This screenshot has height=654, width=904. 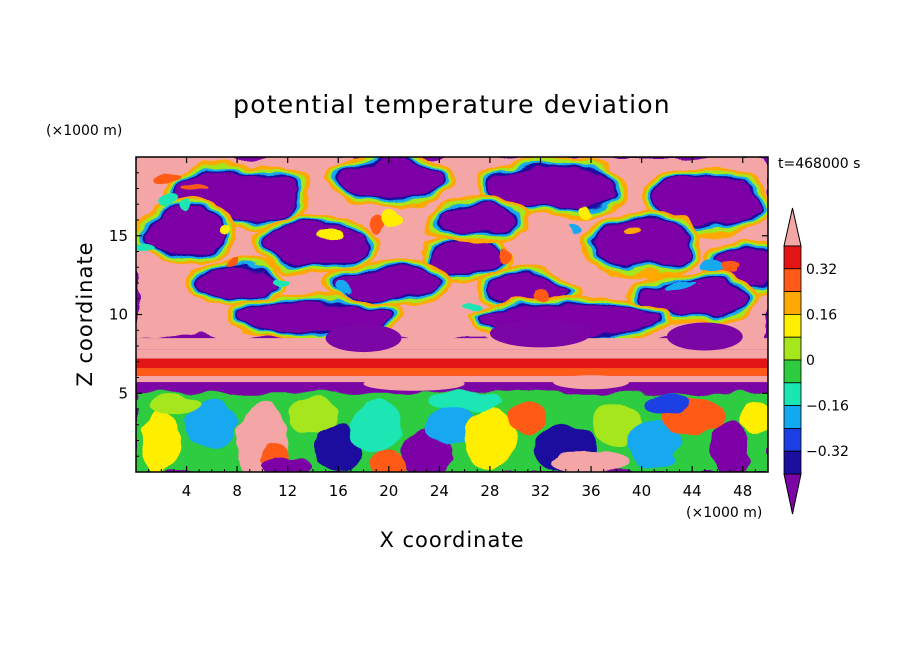 What do you see at coordinates (821, 315) in the screenshot?
I see `colorbar-tick-label: 0.16` at bounding box center [821, 315].